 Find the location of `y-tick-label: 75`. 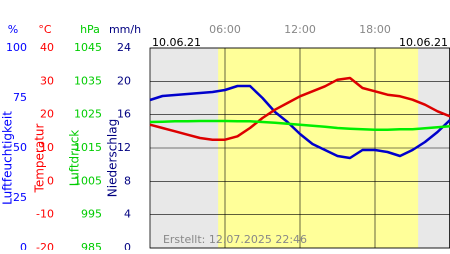

y-tick-label: 75 is located at coordinates (20, 97).